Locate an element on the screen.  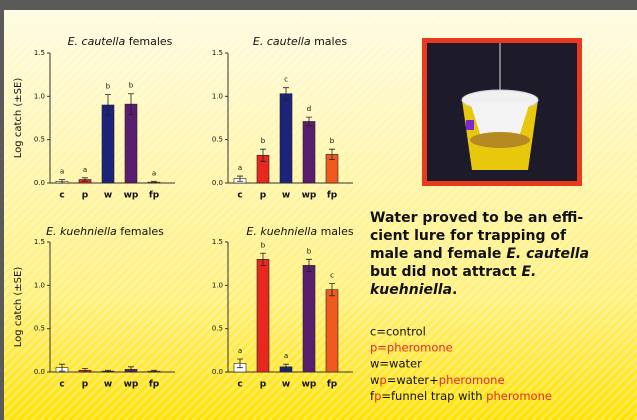
chart-title: E. kuehniella males is located at coordinates (299, 231).